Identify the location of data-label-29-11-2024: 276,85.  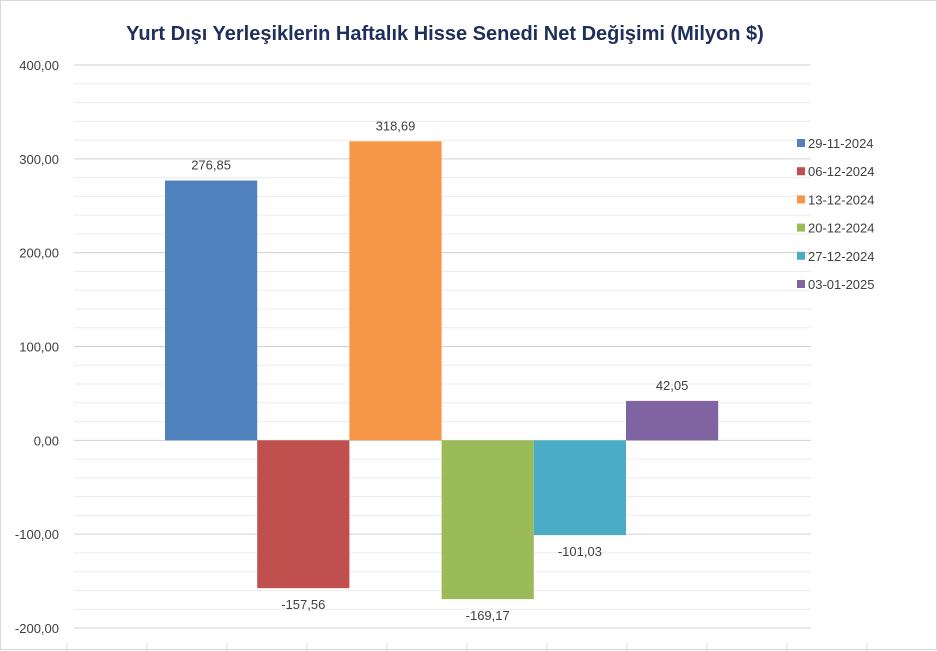
(211, 165).